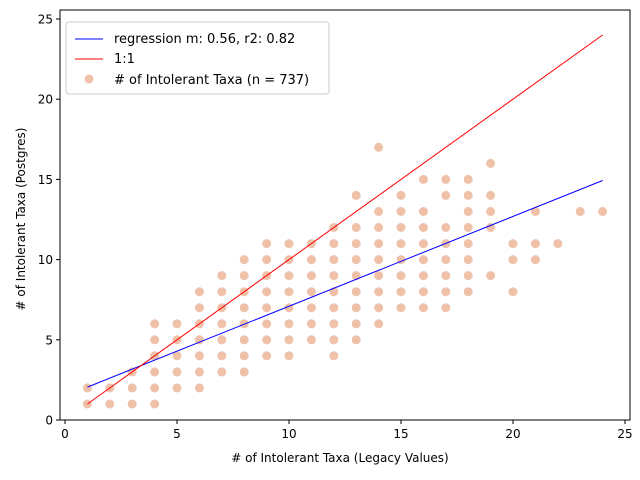 The image size is (640, 480). Describe the element at coordinates (512, 434) in the screenshot. I see `x-tick-label: 20` at that location.